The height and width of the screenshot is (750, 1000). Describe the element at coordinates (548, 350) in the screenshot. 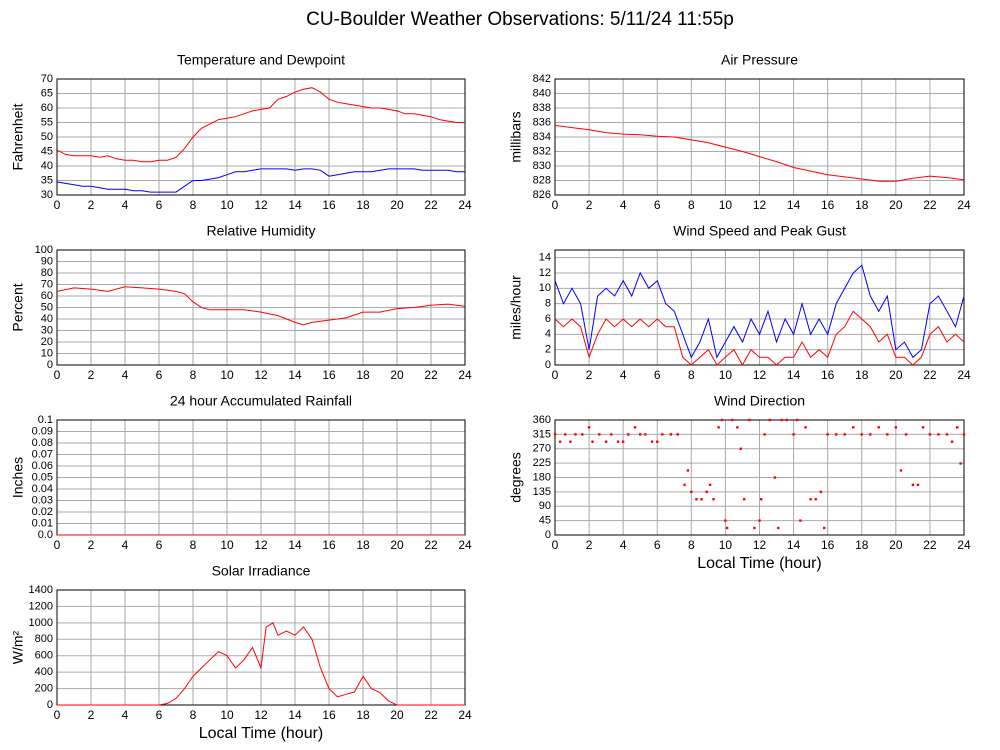

I see `y-tick-label: 2` at that location.